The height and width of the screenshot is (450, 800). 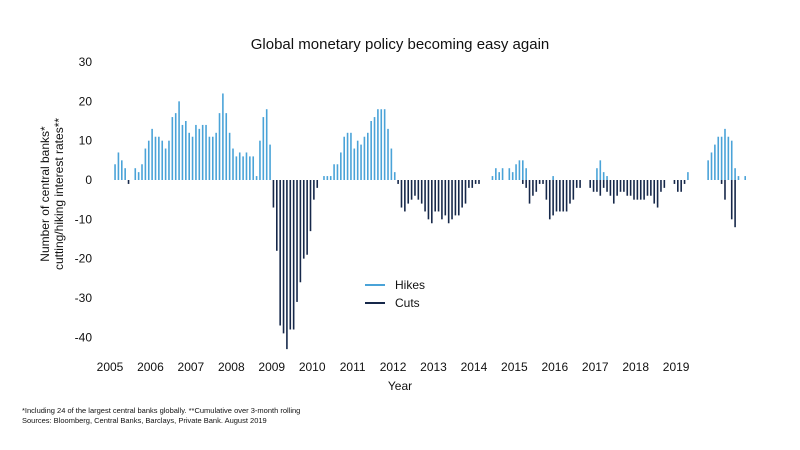 I want to click on x-tick-label: 2016, so click(x=554, y=367).